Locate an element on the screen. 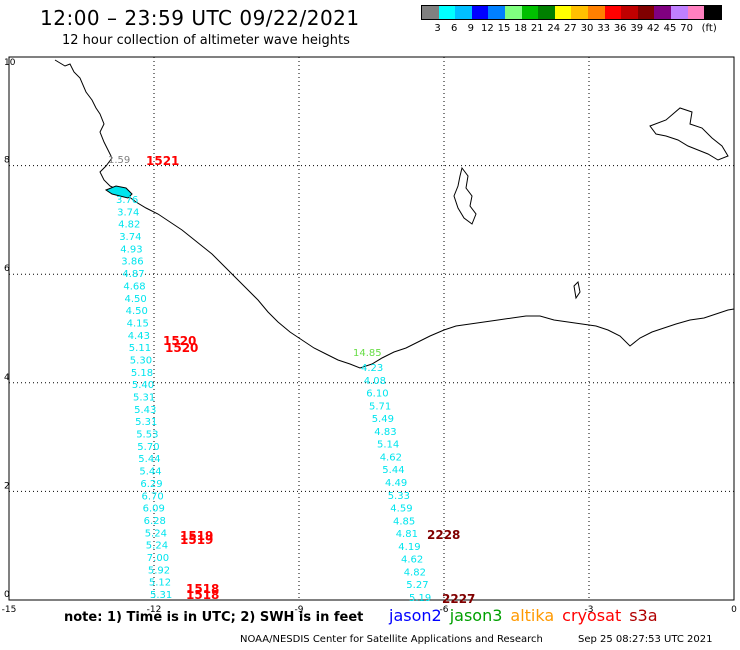  y-tick-label: 8 is located at coordinates (7, 161).